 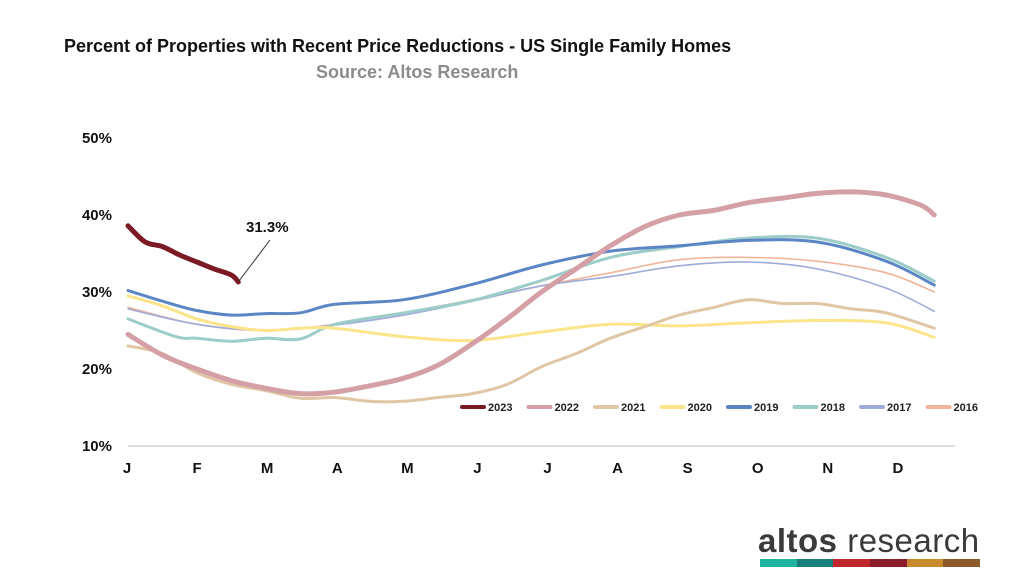 I want to click on series-line-2019, so click(x=531, y=277).